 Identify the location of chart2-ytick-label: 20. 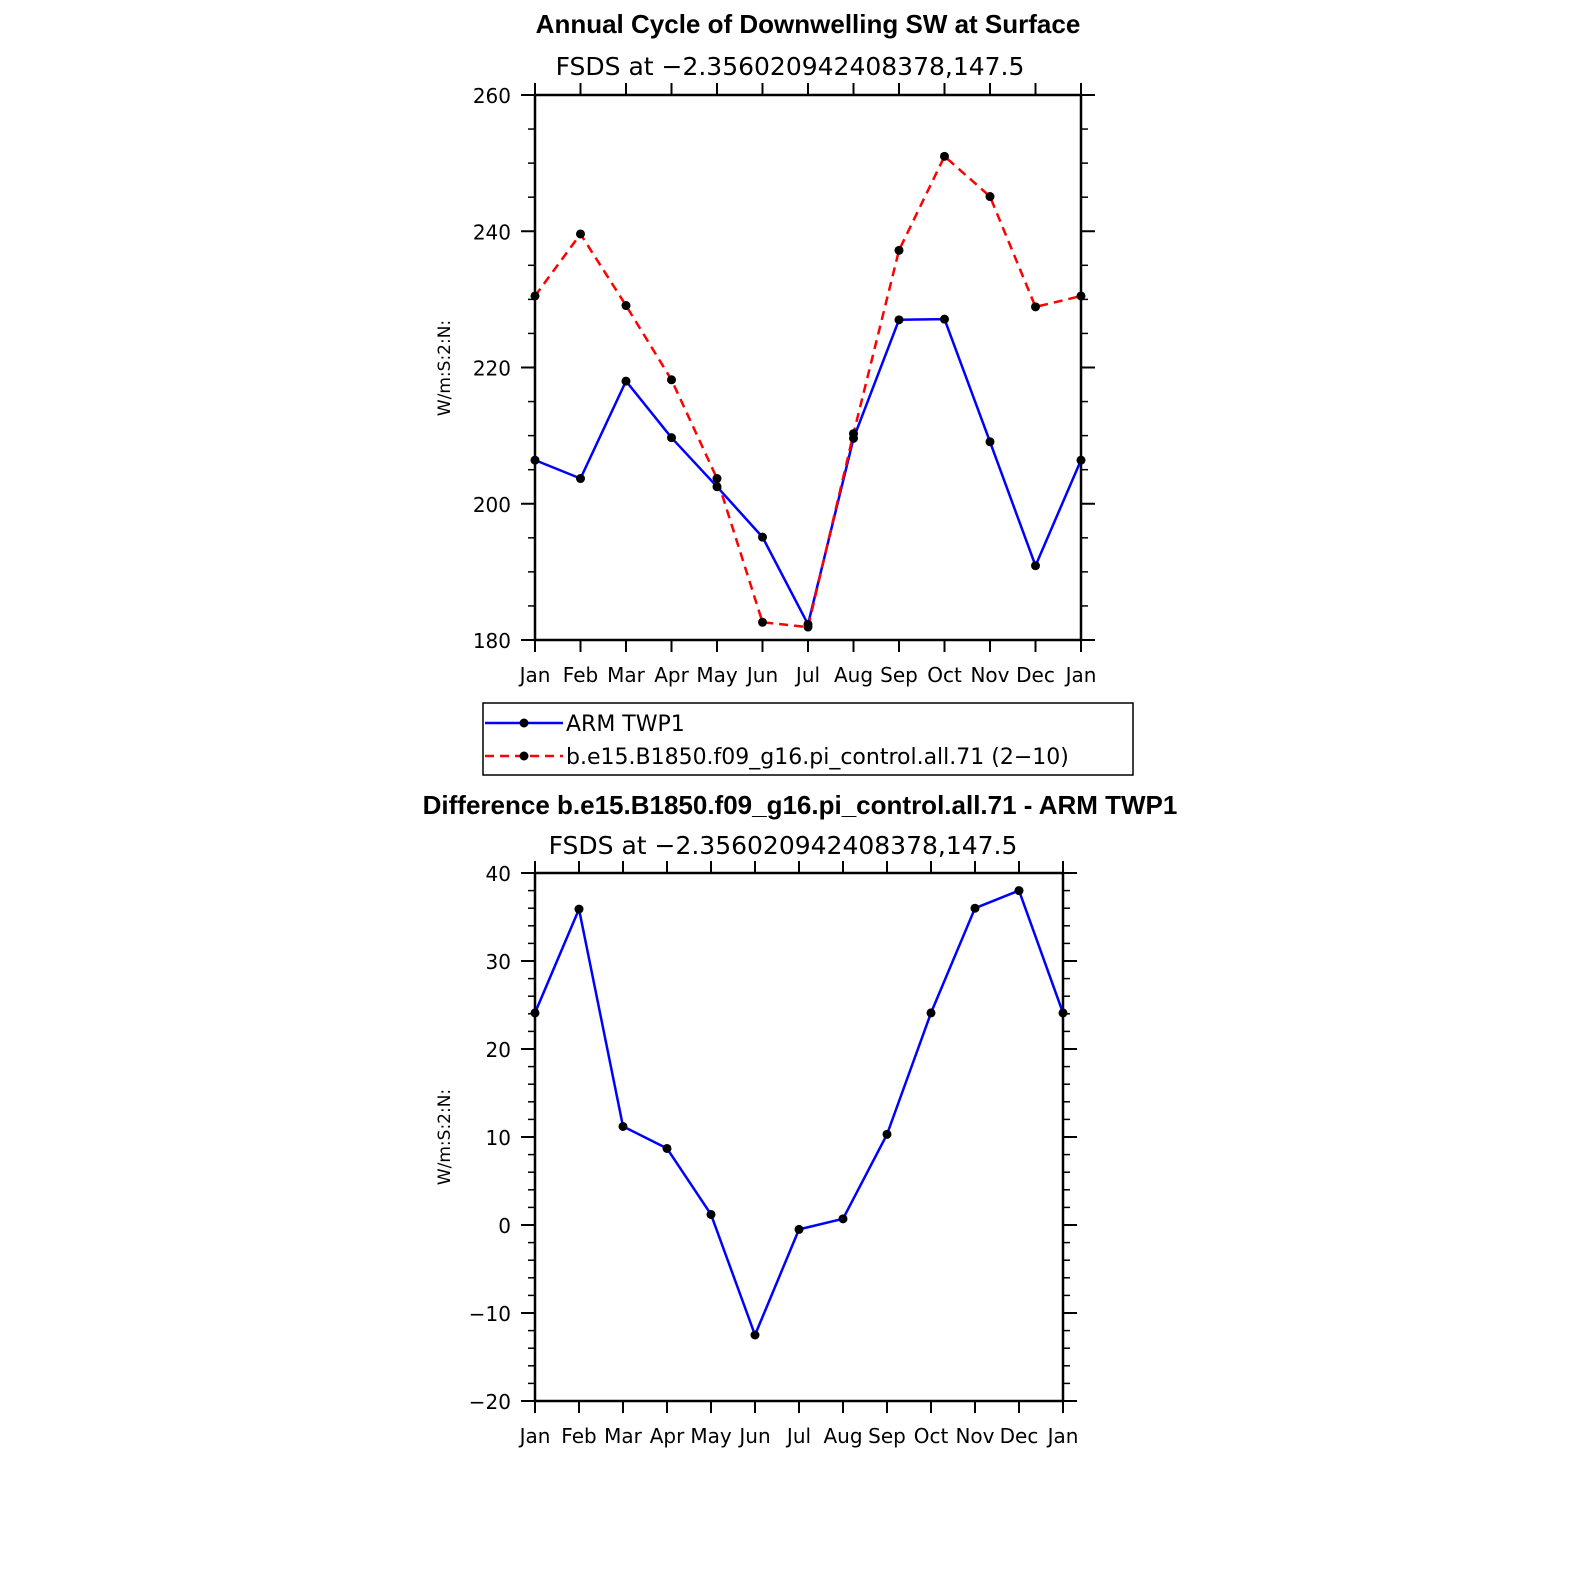
(498, 1050).